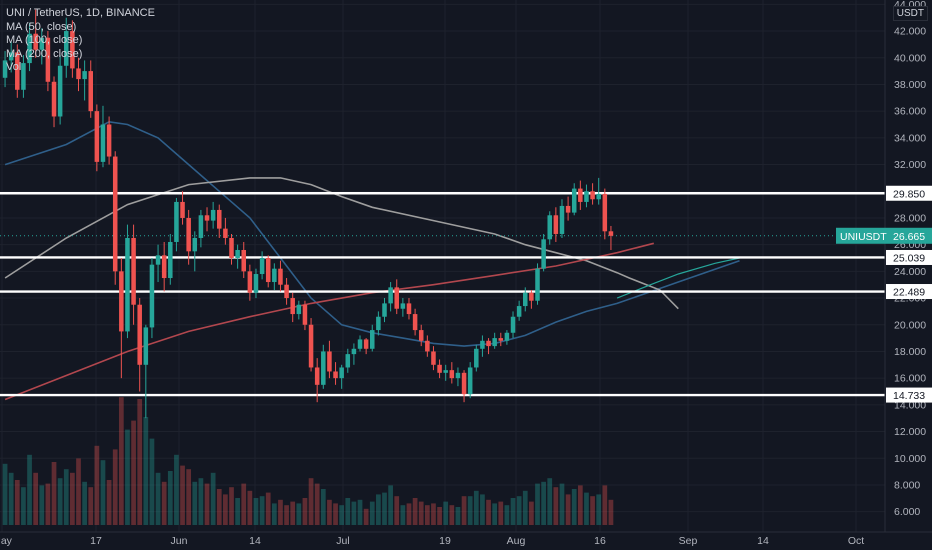 This screenshot has width=932, height=550. I want to click on legend-ma200: MA (200, close), so click(44, 53).